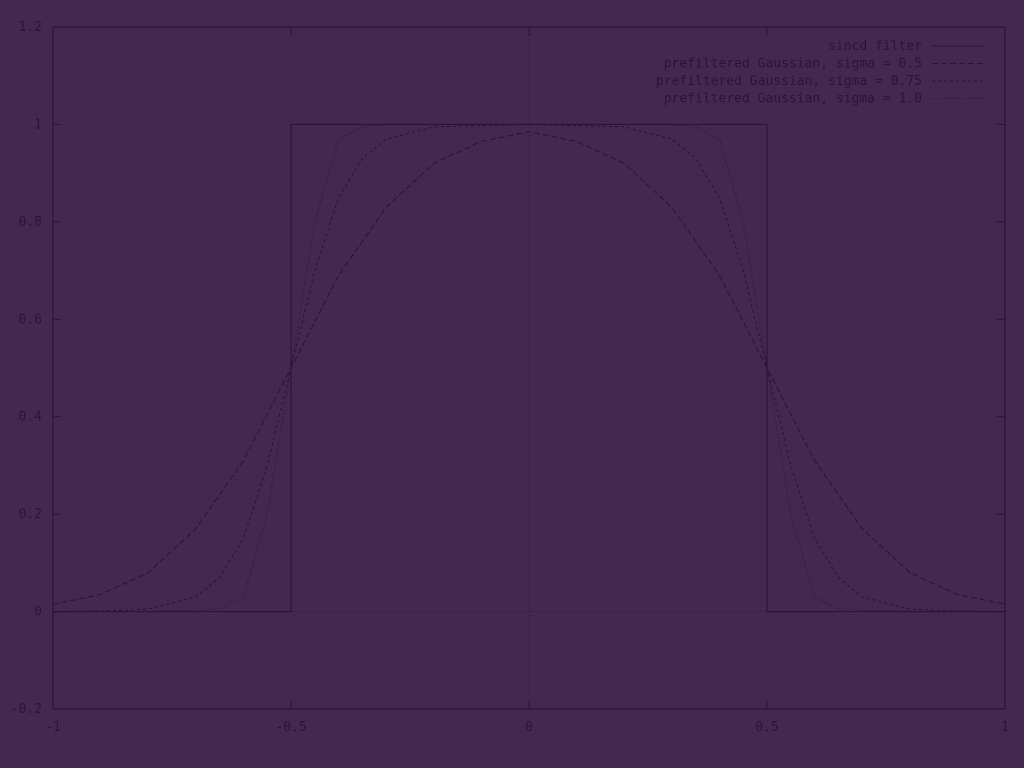  What do you see at coordinates (30, 319) in the screenshot?
I see `y-tick-label: 0.6` at bounding box center [30, 319].